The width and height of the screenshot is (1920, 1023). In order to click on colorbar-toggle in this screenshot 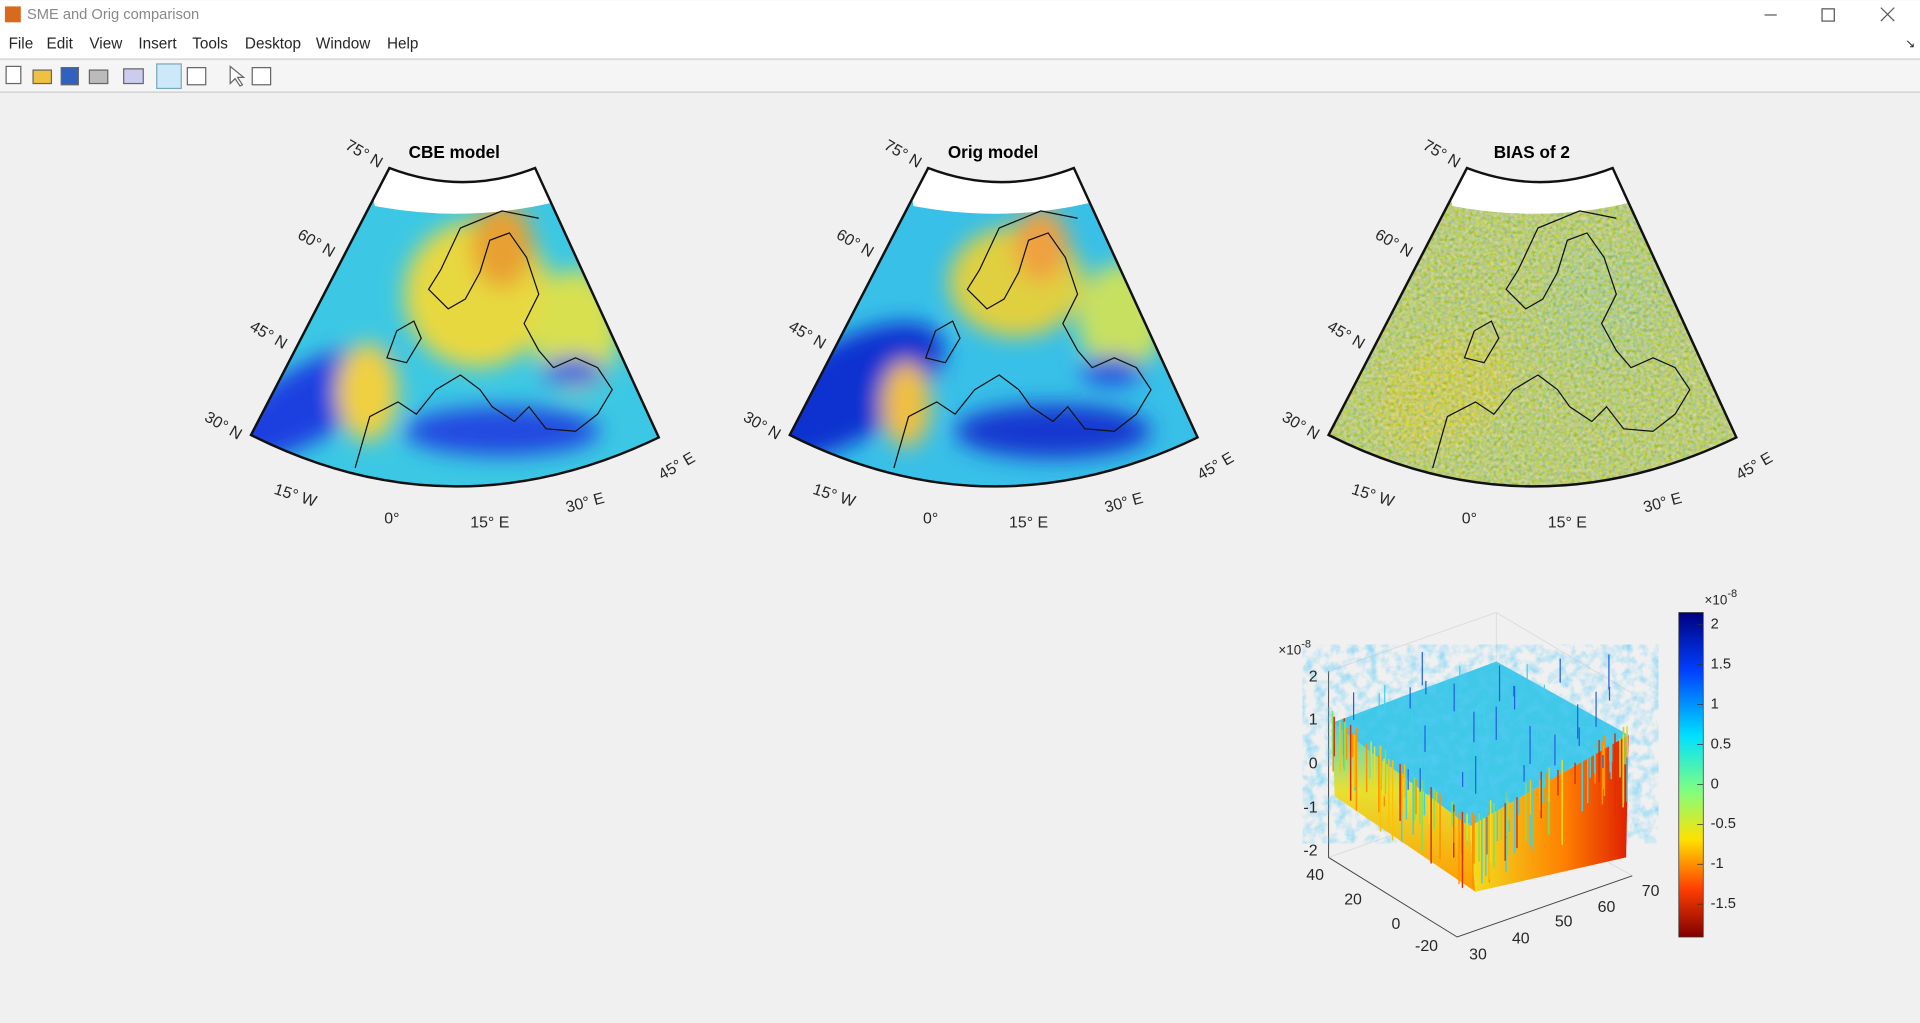, I will do `click(169, 76)`.